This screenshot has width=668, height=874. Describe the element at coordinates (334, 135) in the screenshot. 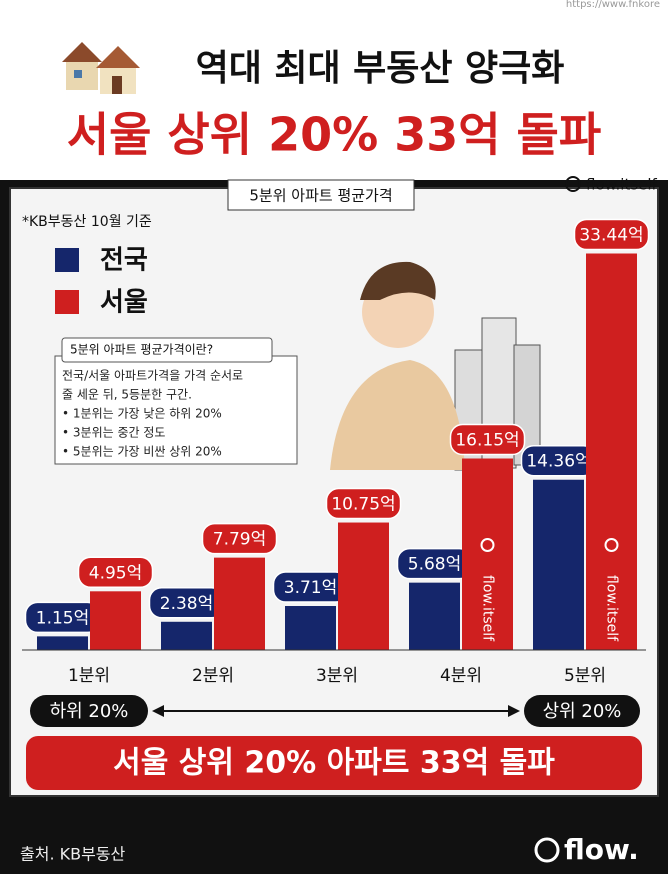

I see `subtitle: 서울 상위 20% 33억 돌파` at that location.